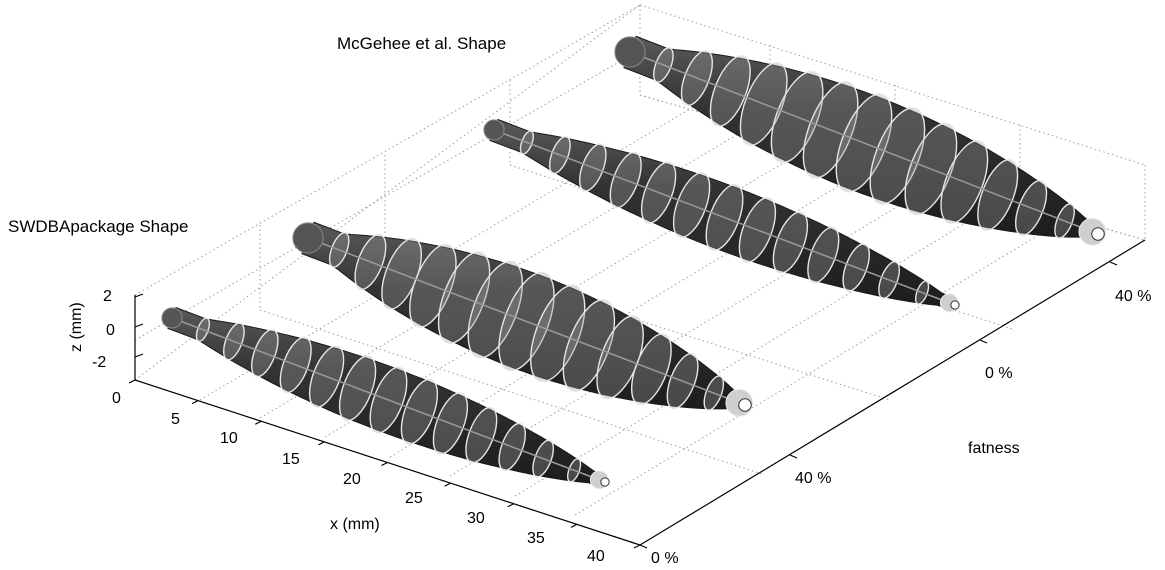 This screenshot has width=1165, height=570. Describe the element at coordinates (110, 330) in the screenshot. I see `z-tick: 0` at that location.